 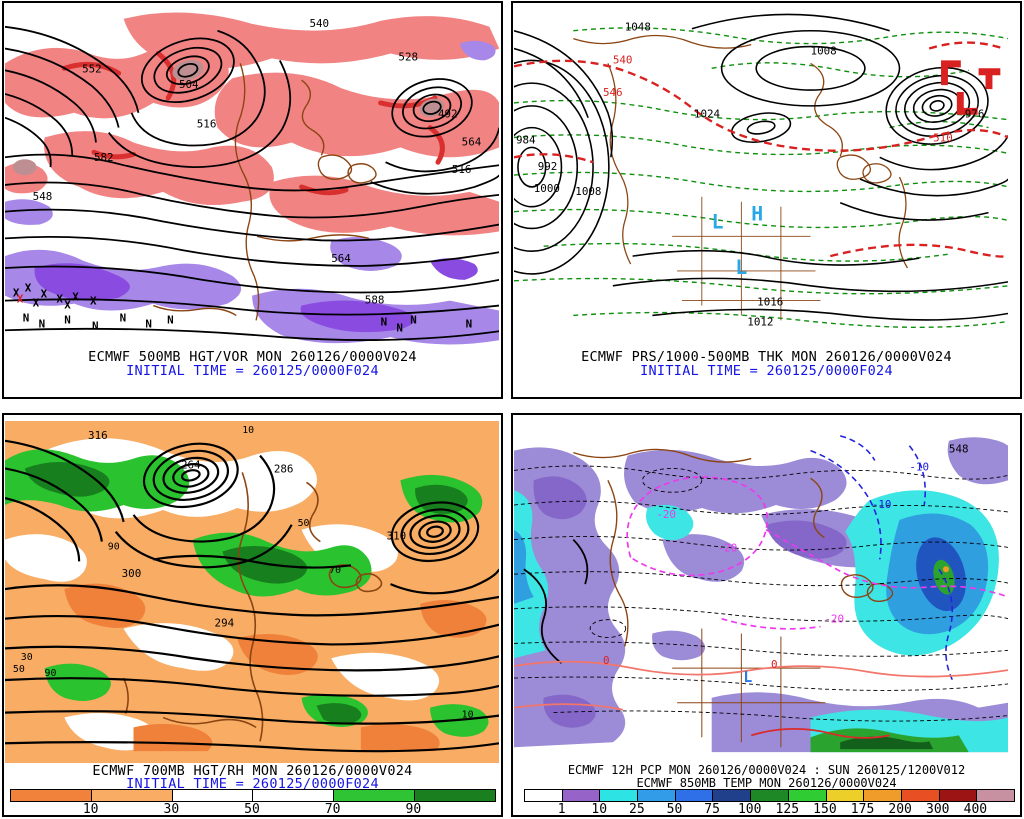 I want to click on colorbar-tick: 30, so click(x=171, y=809).